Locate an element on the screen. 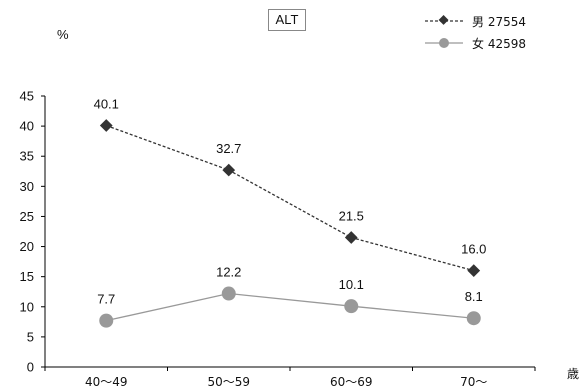 The width and height of the screenshot is (583, 388). y-tick-label: 45 is located at coordinates (27, 96).